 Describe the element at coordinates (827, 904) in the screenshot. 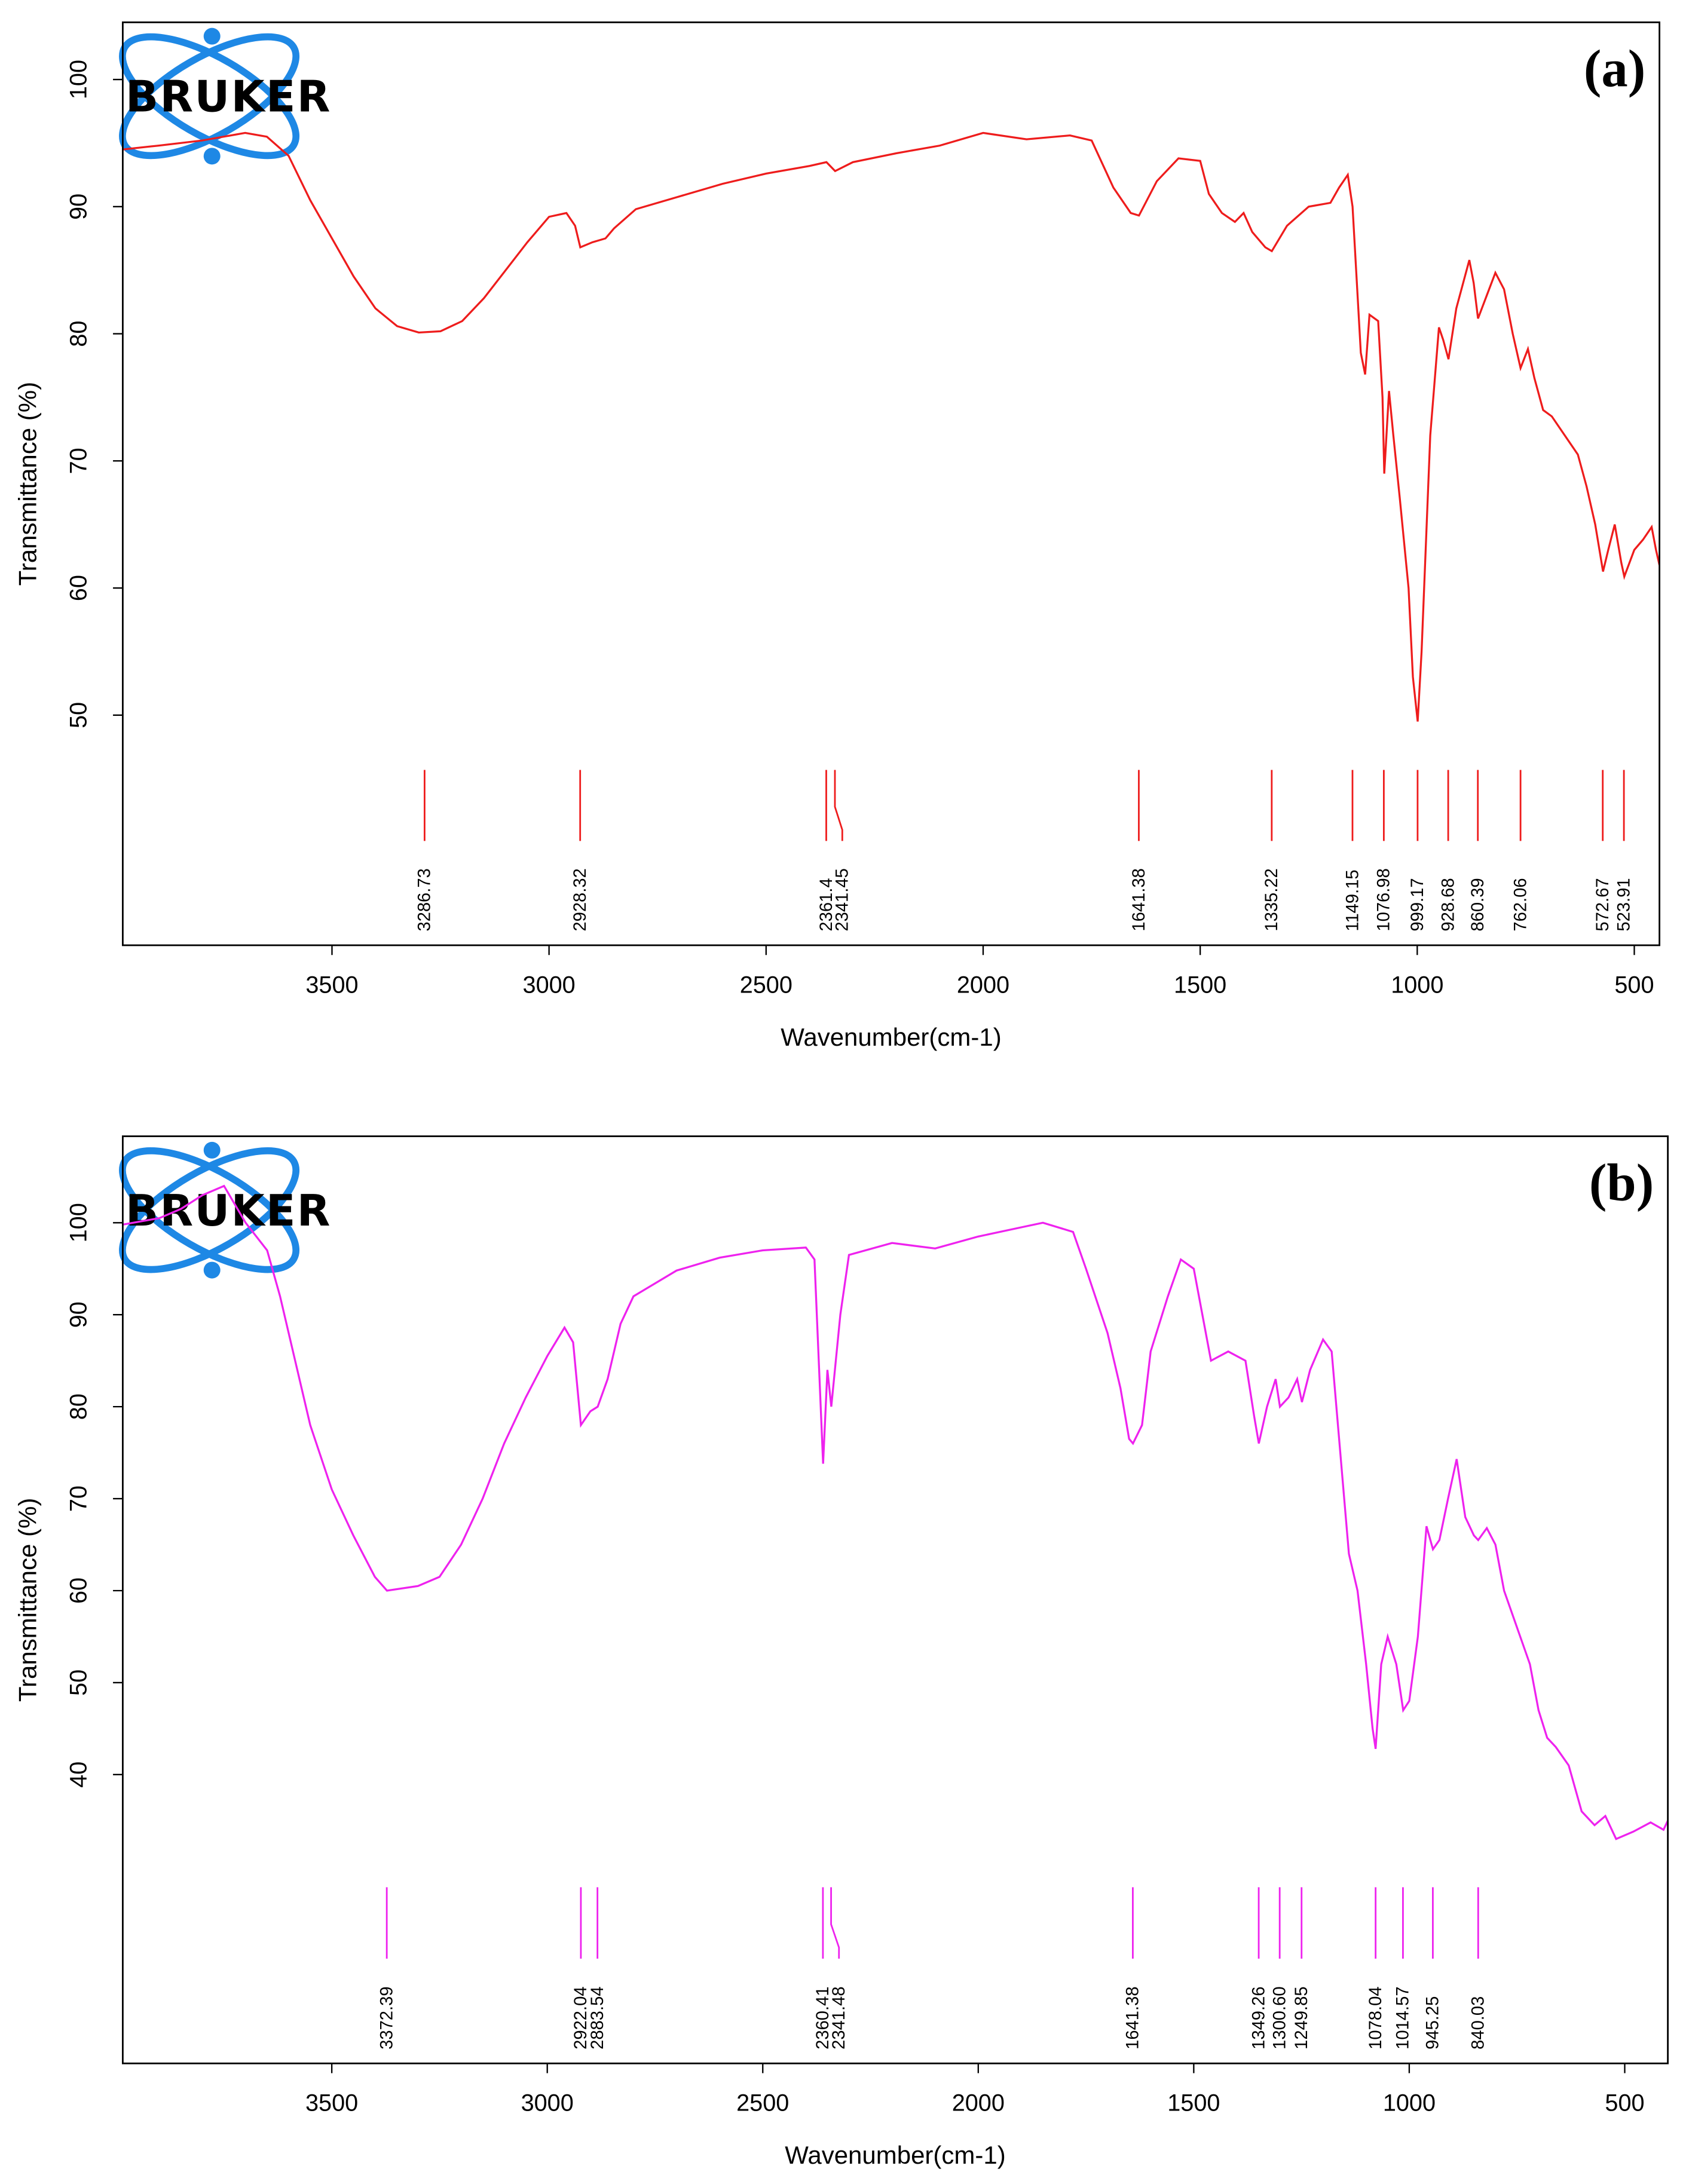

I see `peak-label: 2361.4` at that location.